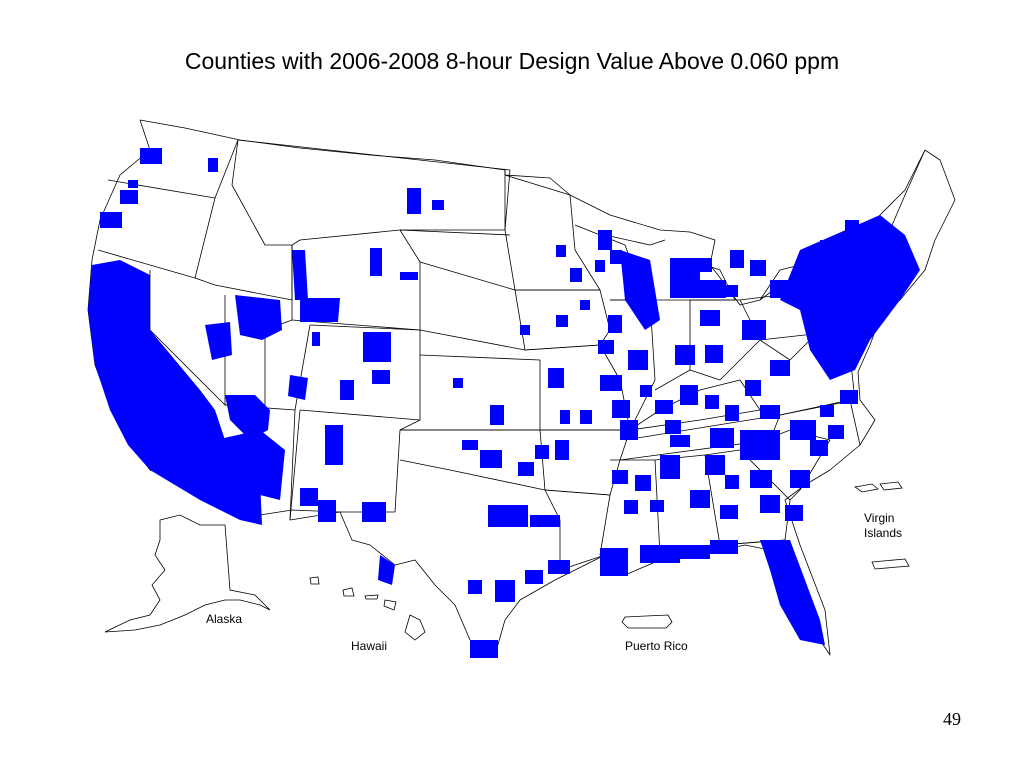 This screenshot has height=768, width=1024. I want to click on border-mt, so click(374, 192).